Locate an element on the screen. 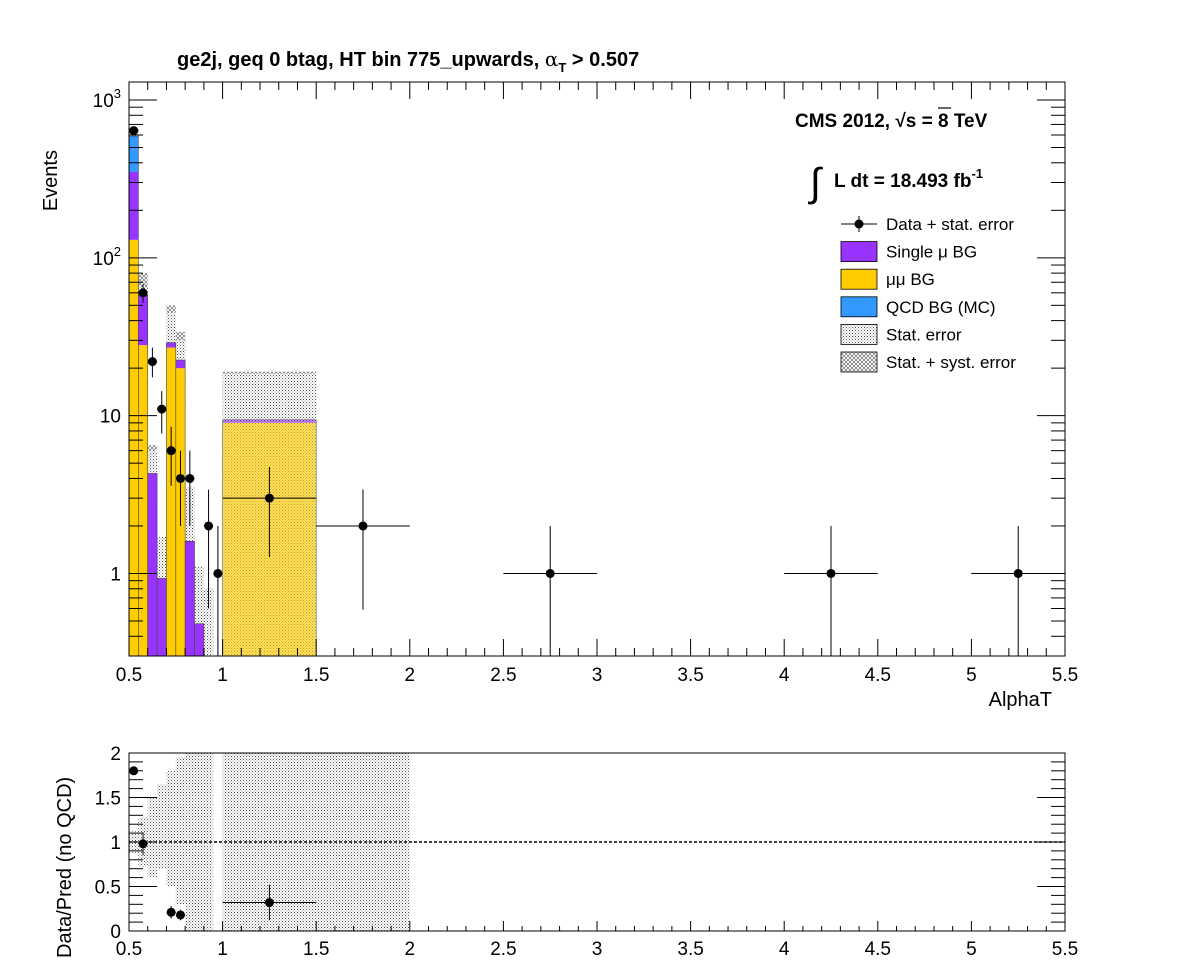 The height and width of the screenshot is (972, 1196). legend-label-statsyst: Stat. + syst. error is located at coordinates (951, 362).